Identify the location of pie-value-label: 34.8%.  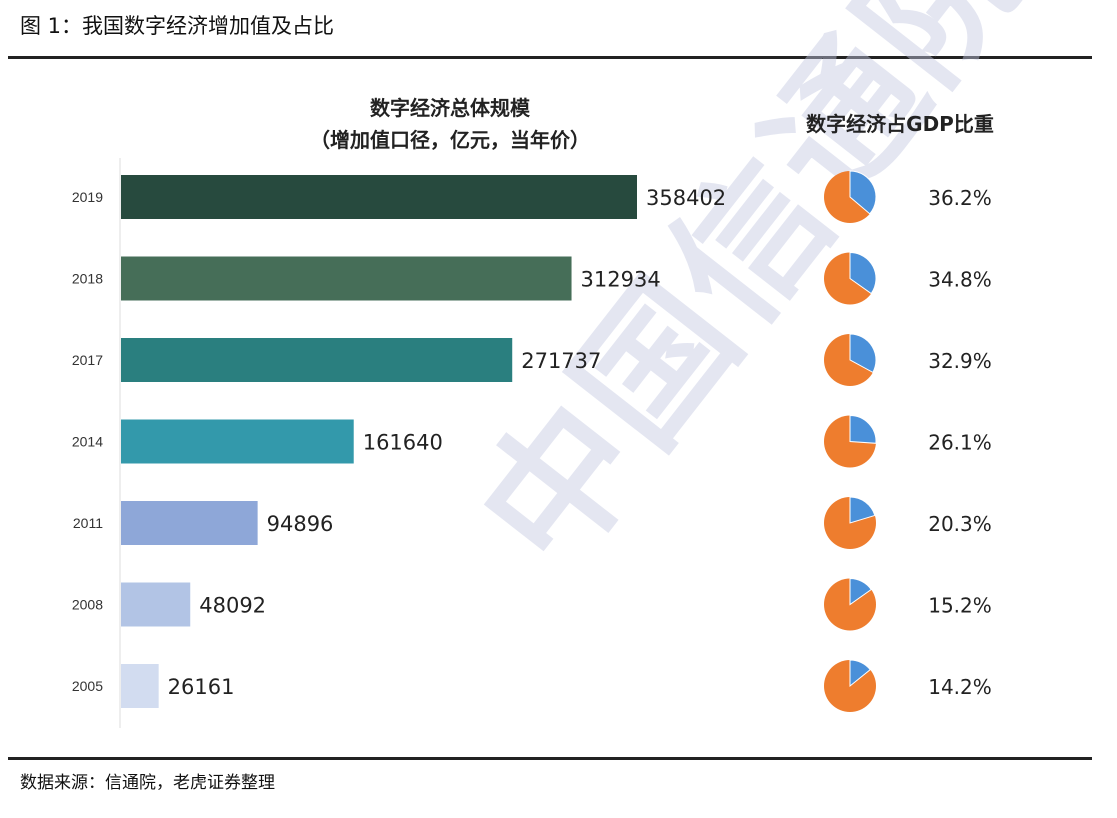
(960, 280).